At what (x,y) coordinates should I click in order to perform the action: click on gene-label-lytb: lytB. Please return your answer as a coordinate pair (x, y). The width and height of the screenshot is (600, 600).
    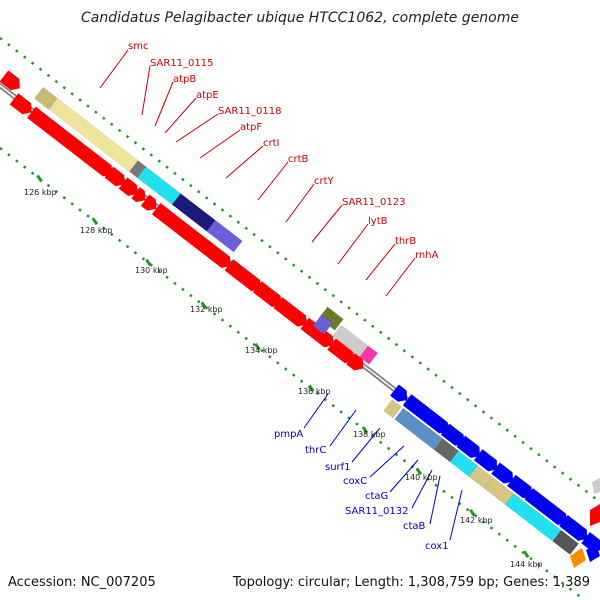
    Looking at the image, I should click on (378, 221).